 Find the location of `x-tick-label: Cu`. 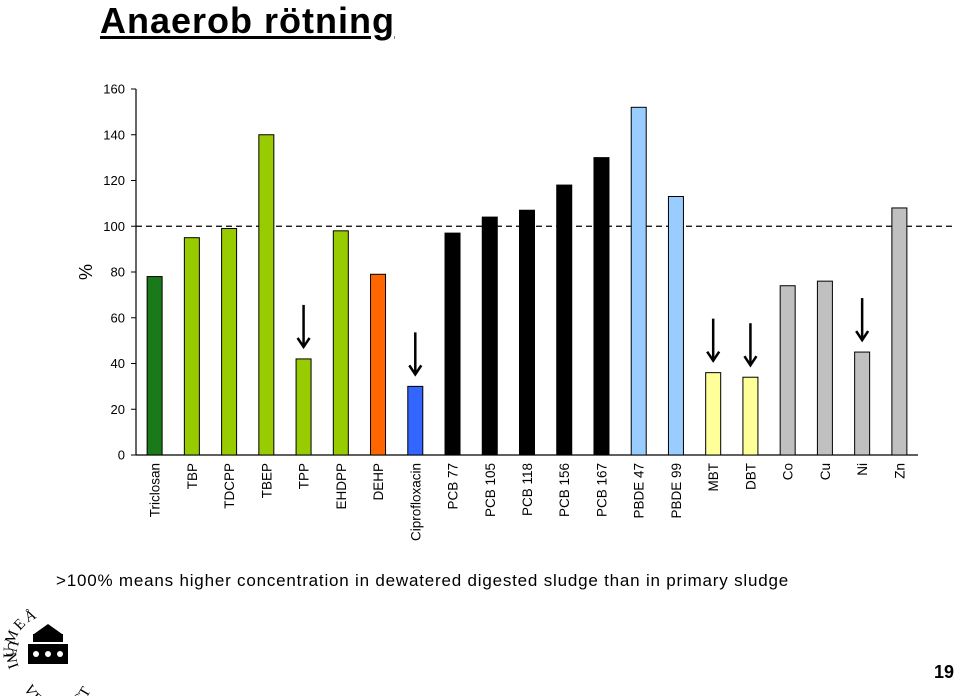

x-tick-label: Cu is located at coordinates (825, 471).